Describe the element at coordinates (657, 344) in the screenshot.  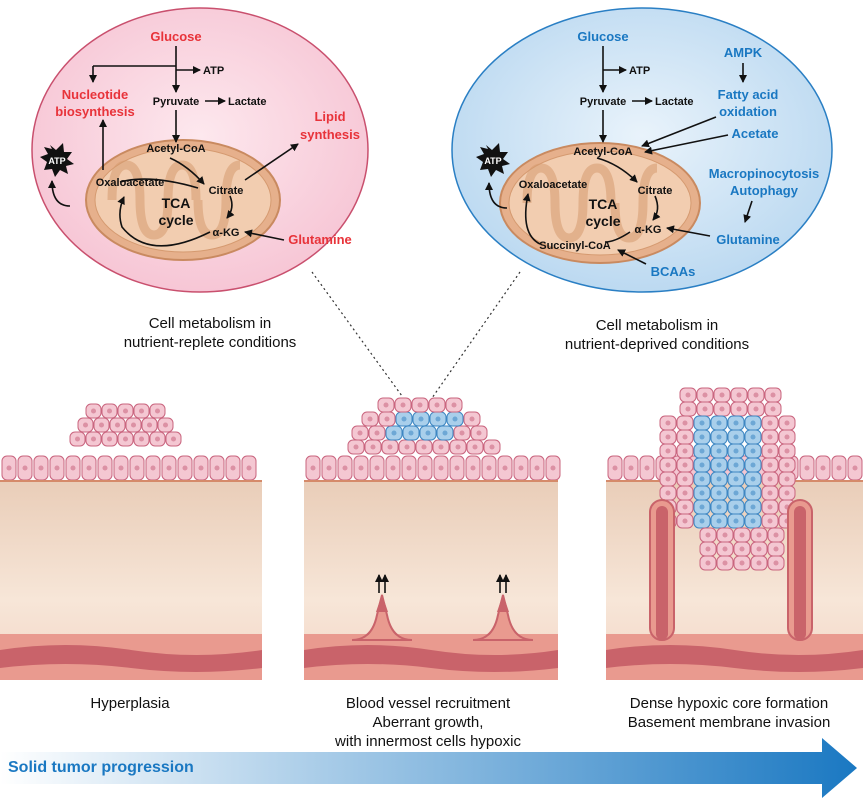
I see `right-cell-caption-line-2: nutrient-deprived conditions` at that location.